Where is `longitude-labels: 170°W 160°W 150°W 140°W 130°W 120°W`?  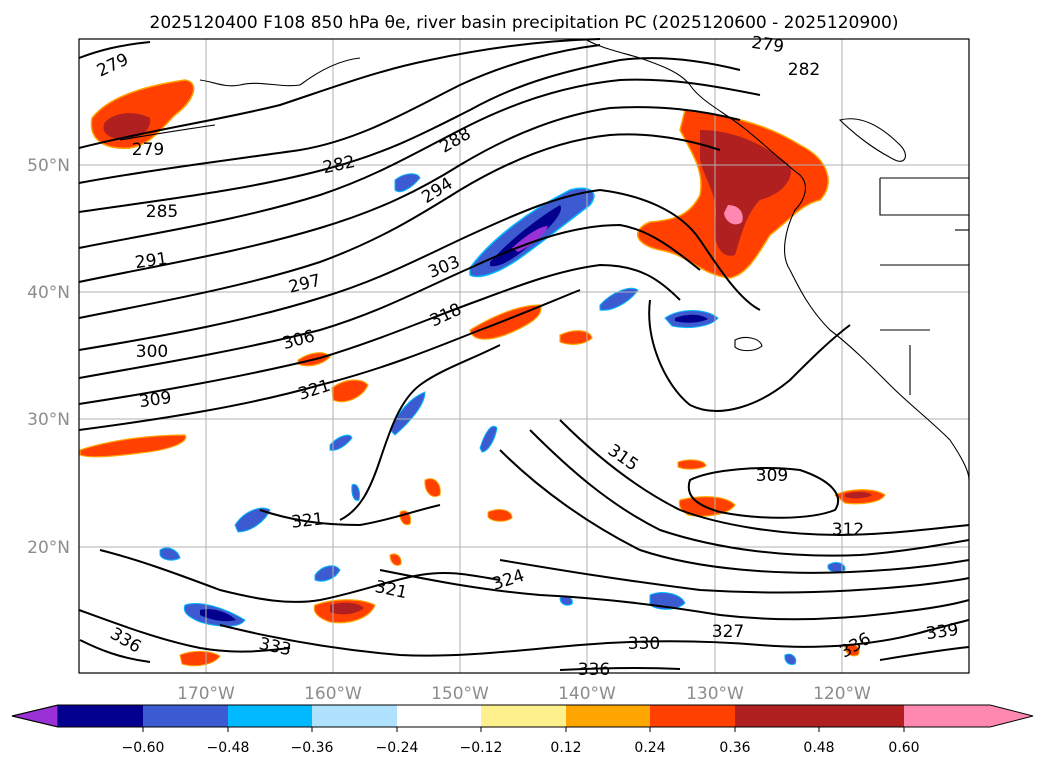
longitude-labels: 170°W 160°W 150°W 140°W 130°W 120°W is located at coordinates (524, 694).